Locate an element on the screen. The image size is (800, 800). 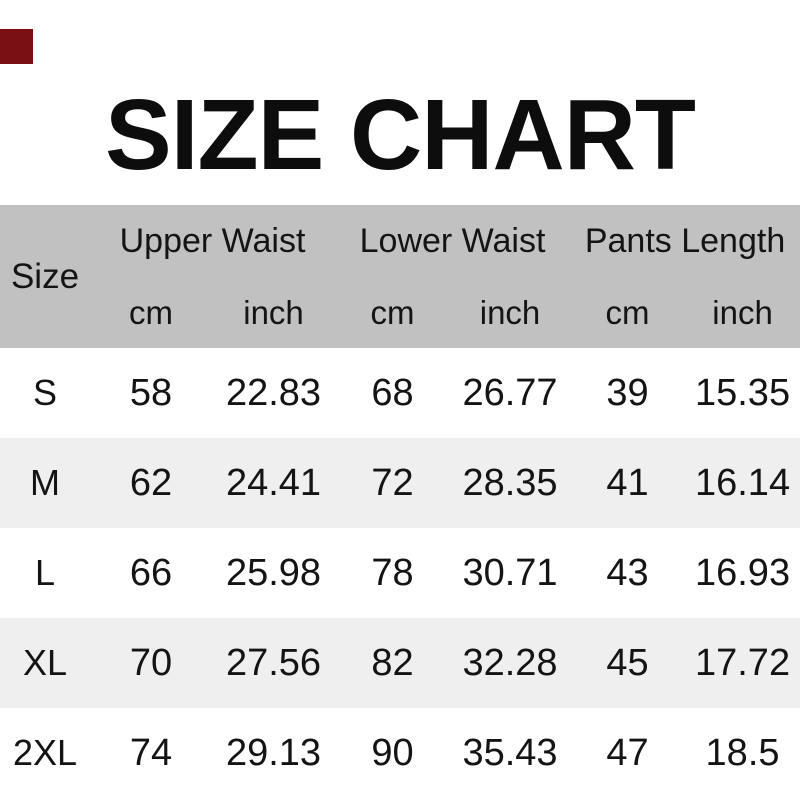
table-row-2xl: 2XL 74 29.13 90 35.43 47 18.5 is located at coordinates (400, 753).